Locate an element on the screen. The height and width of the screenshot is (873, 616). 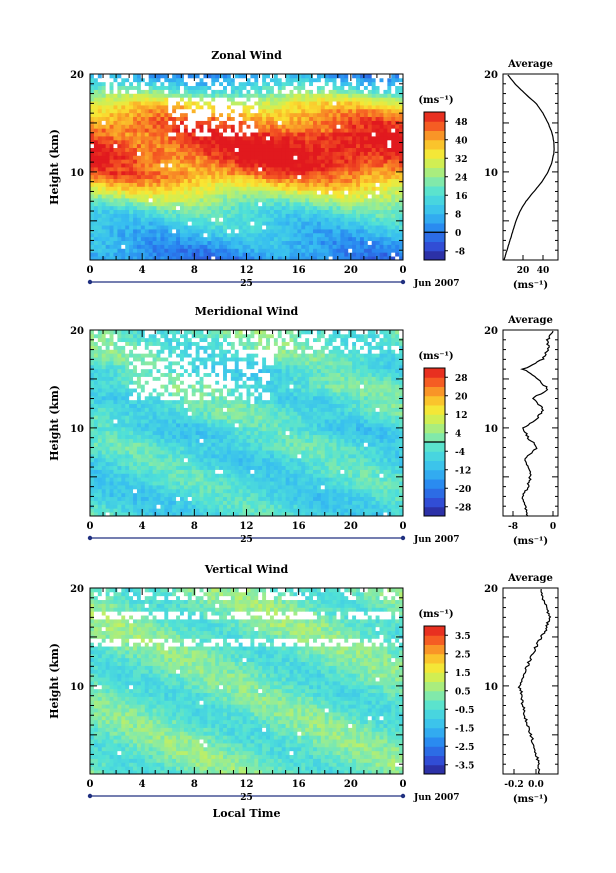
colorbar-tick-label: 4 is located at coordinates (458, 434).